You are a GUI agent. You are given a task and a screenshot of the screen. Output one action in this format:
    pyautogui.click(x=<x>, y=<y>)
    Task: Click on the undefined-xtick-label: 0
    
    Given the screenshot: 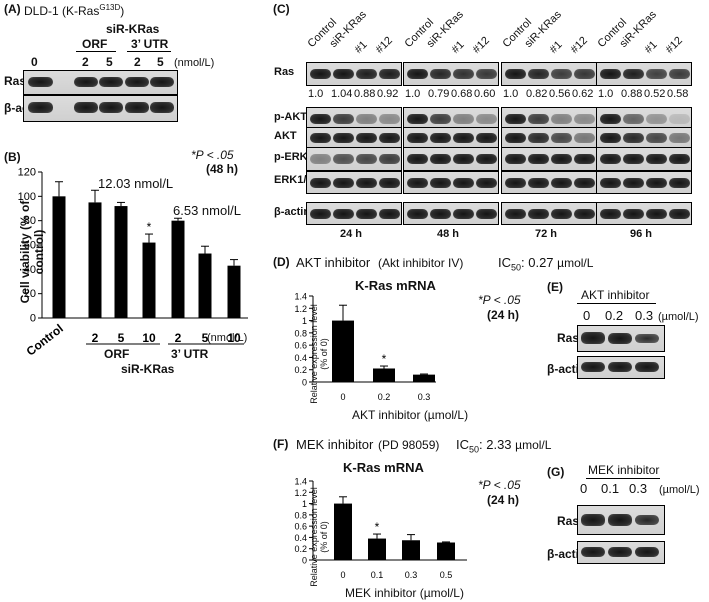 What is the action you would take?
    pyautogui.click(x=342, y=575)
    